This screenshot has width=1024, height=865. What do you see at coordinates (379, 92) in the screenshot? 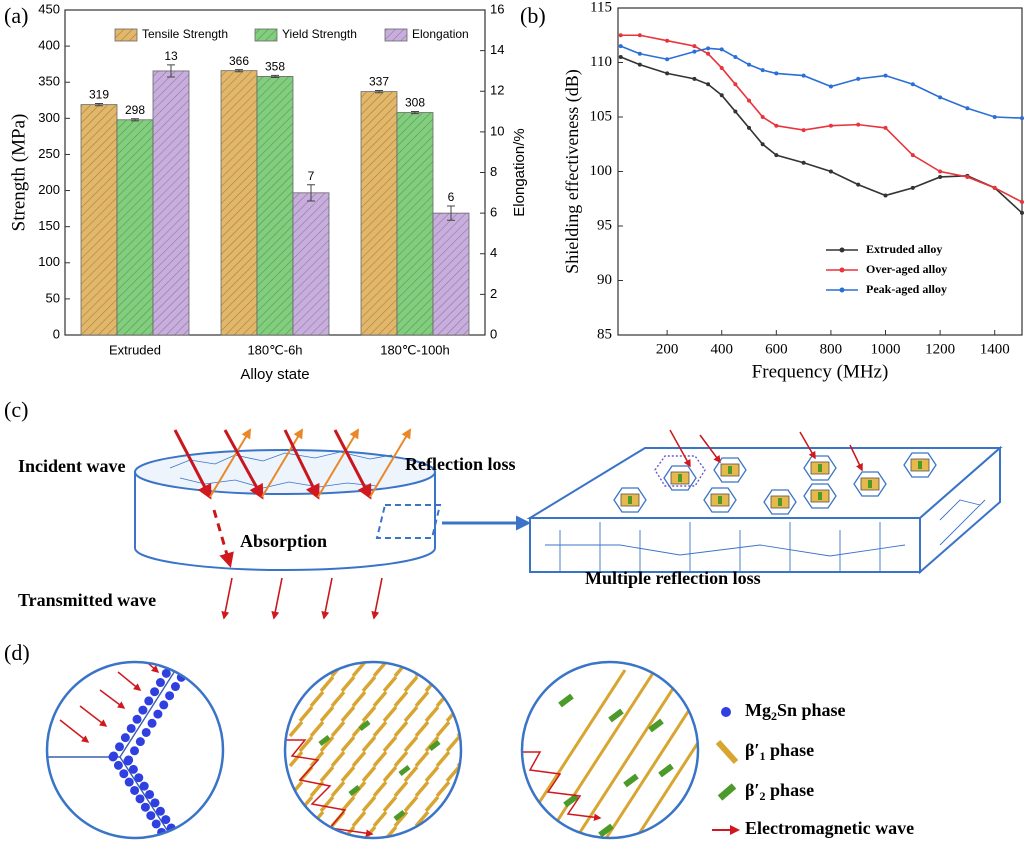
I see `error-bar` at bounding box center [379, 92].